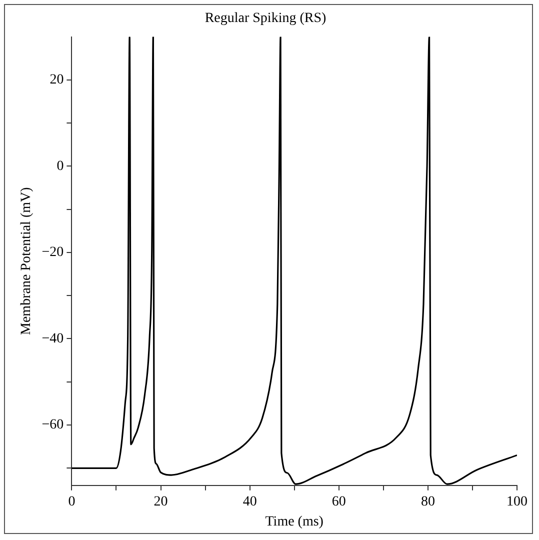 The image size is (539, 540). Describe the element at coordinates (26, 260) in the screenshot. I see `y-axis-title: Membrane Potential (mV)` at that location.